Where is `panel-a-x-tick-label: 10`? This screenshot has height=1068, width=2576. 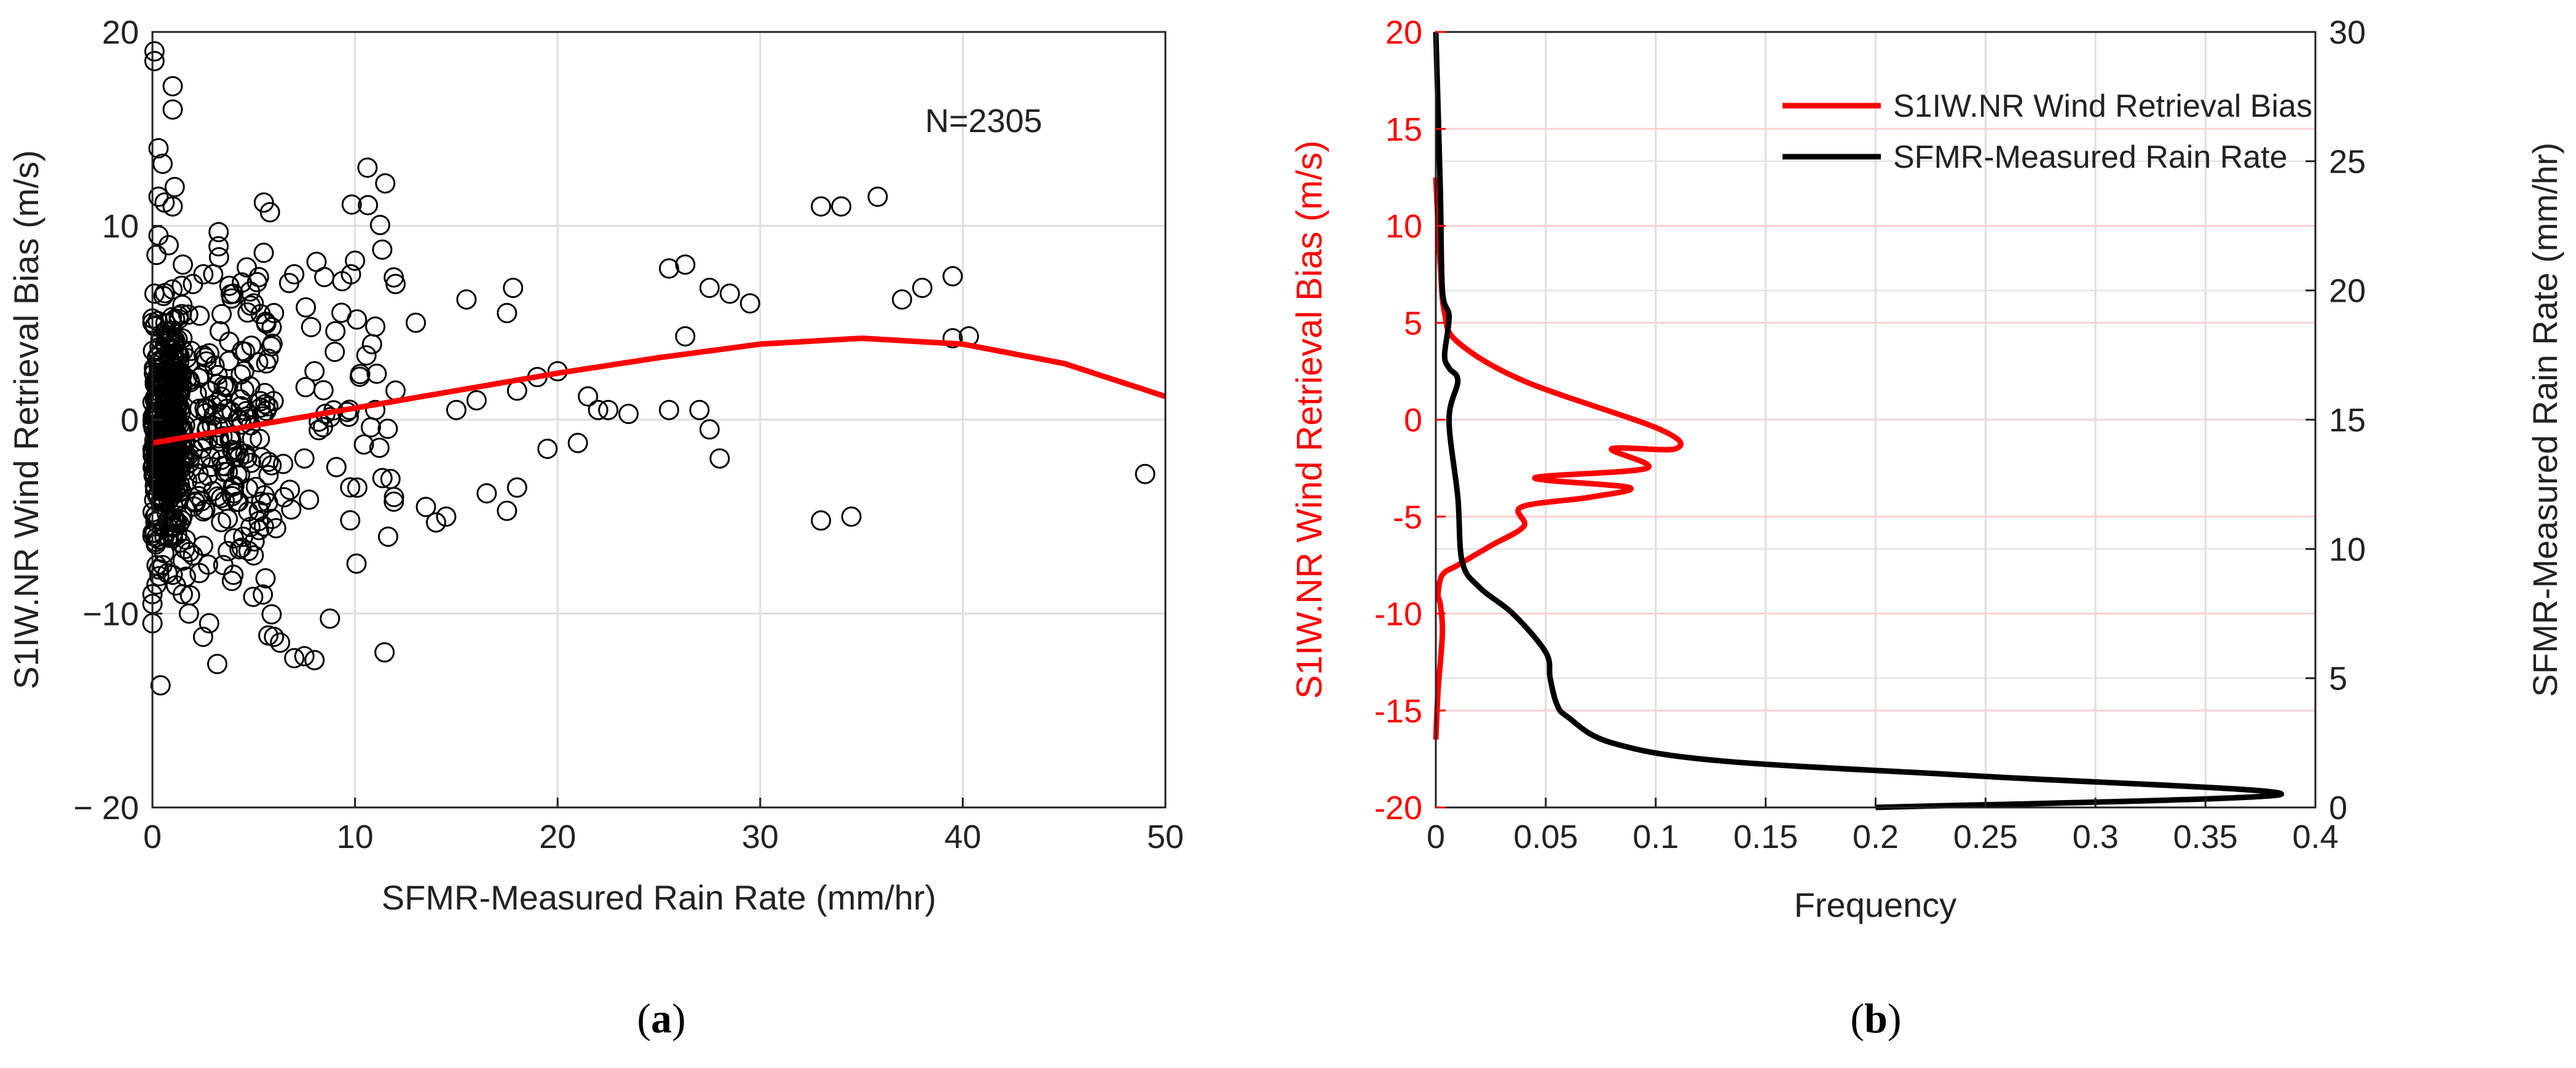 panel-a-x-tick-label: 10 is located at coordinates (356, 837).